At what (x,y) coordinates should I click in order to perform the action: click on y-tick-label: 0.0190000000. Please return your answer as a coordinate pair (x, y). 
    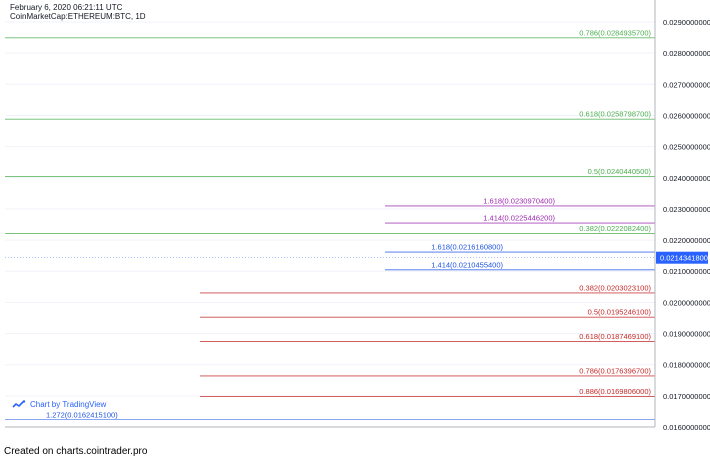
    Looking at the image, I should click on (686, 334).